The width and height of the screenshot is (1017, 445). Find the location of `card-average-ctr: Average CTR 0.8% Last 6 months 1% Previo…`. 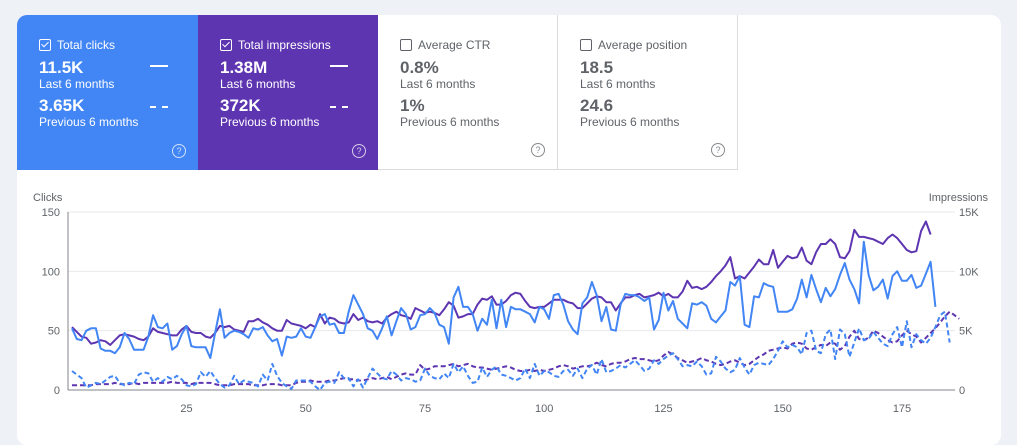

card-average-ctr: Average CTR 0.8% Last 6 months 1% Previo… is located at coordinates (468, 92).